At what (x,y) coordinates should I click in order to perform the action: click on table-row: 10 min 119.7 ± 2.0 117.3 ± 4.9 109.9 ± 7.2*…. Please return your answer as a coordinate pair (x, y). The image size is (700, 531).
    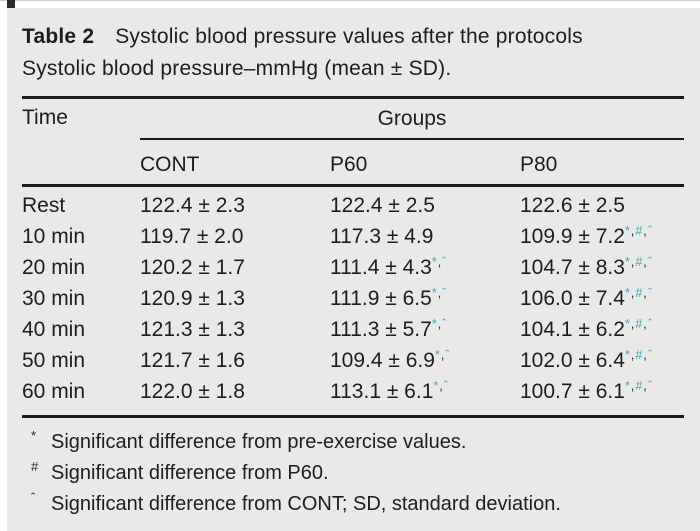
    Looking at the image, I should click on (353, 236).